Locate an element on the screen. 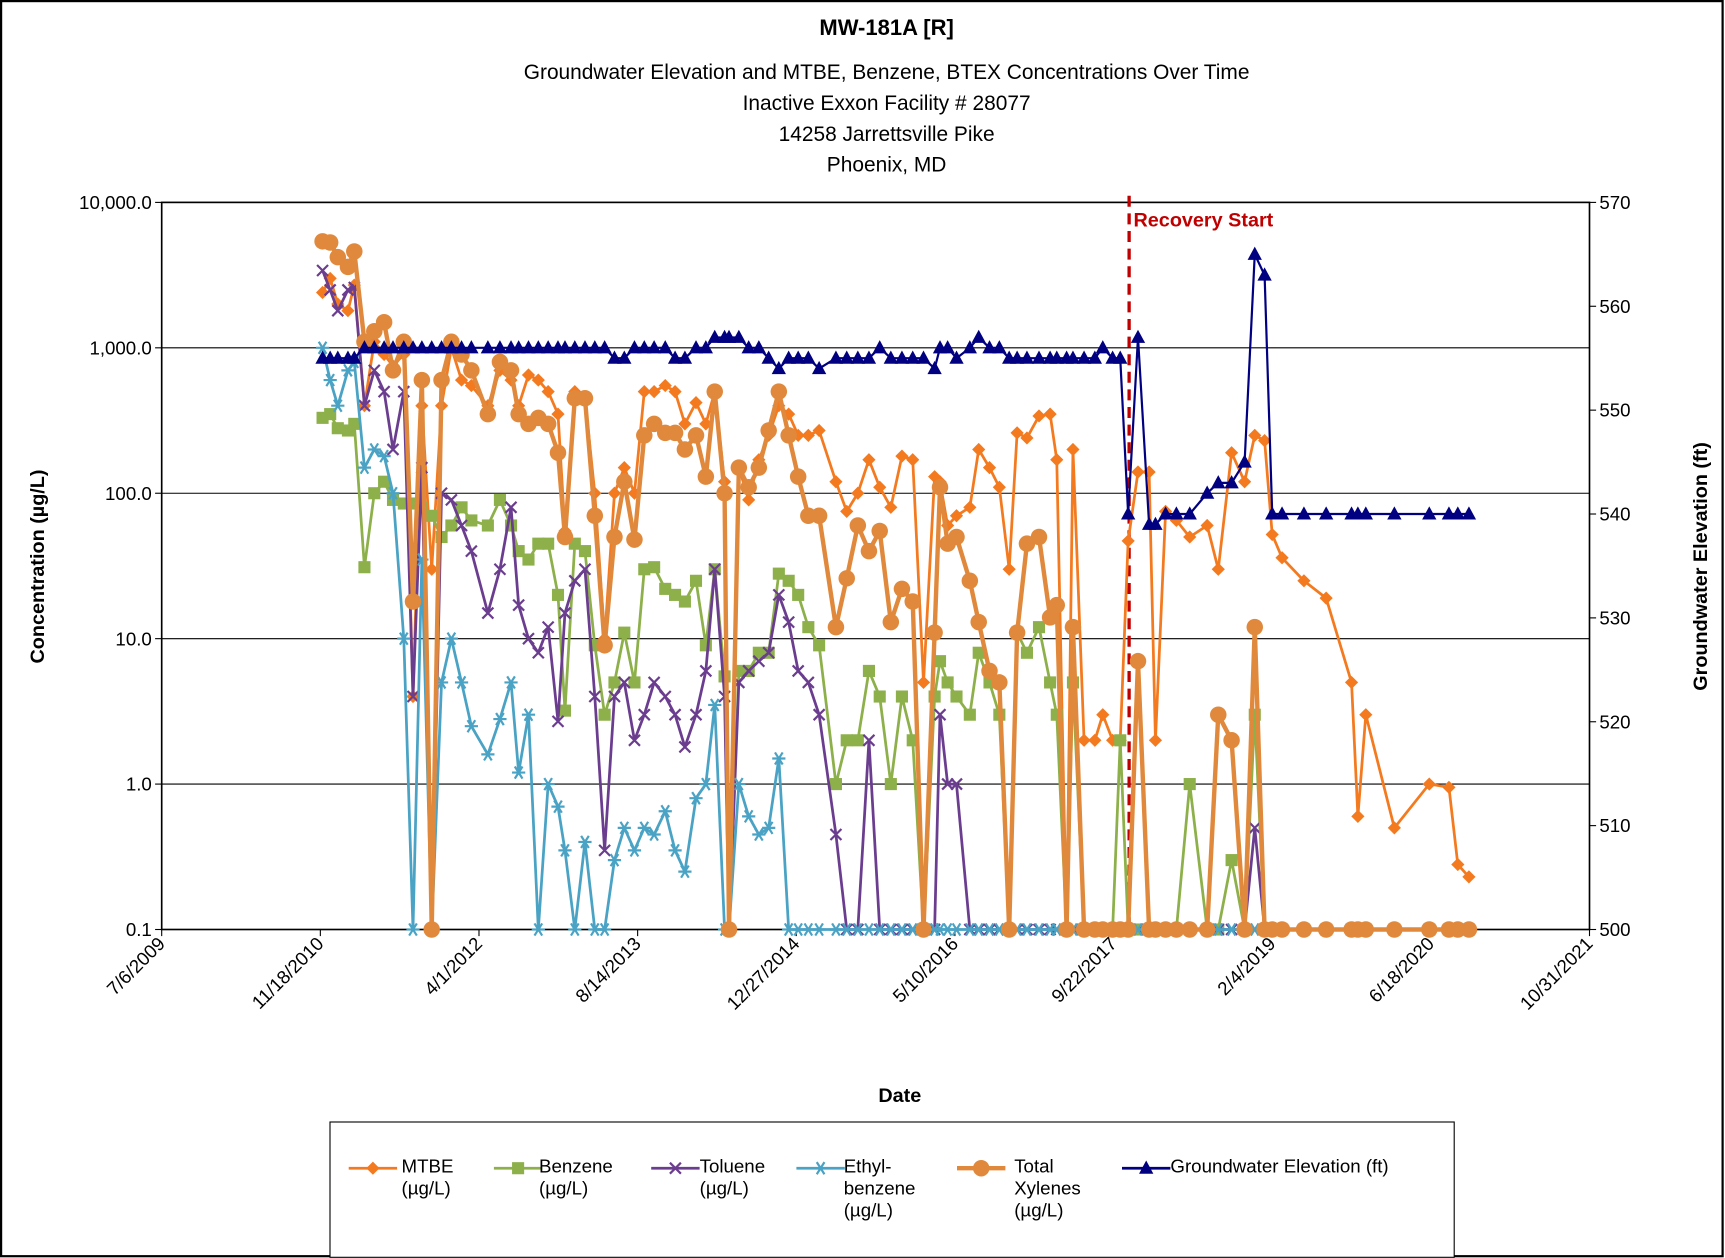 Image resolution: width=1725 pixels, height=1258 pixels. y-tick-label: 1,000.0 is located at coordinates (120, 347).